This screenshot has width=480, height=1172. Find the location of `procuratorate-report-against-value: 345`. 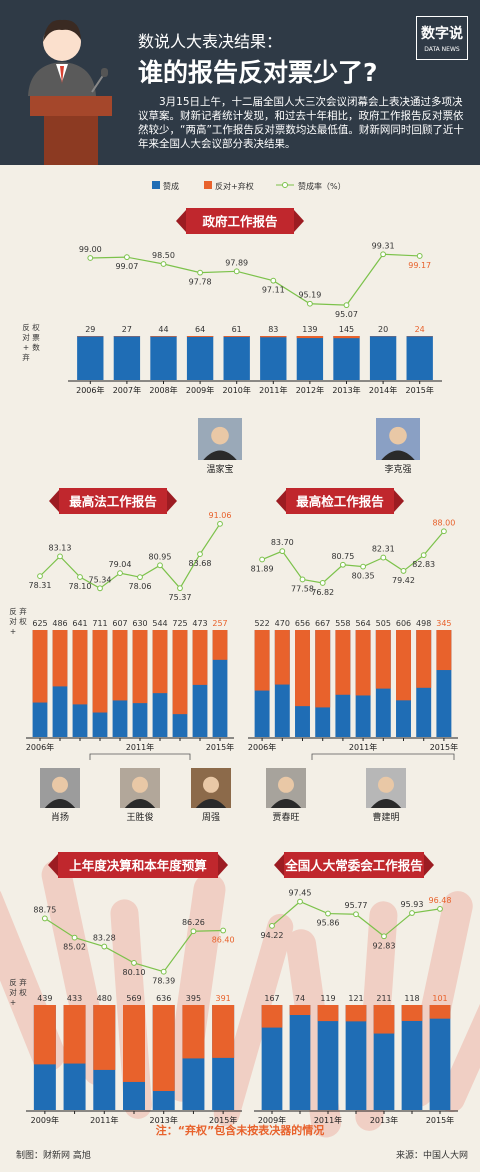

procuratorate-report-against-value: 345 is located at coordinates (443, 623).